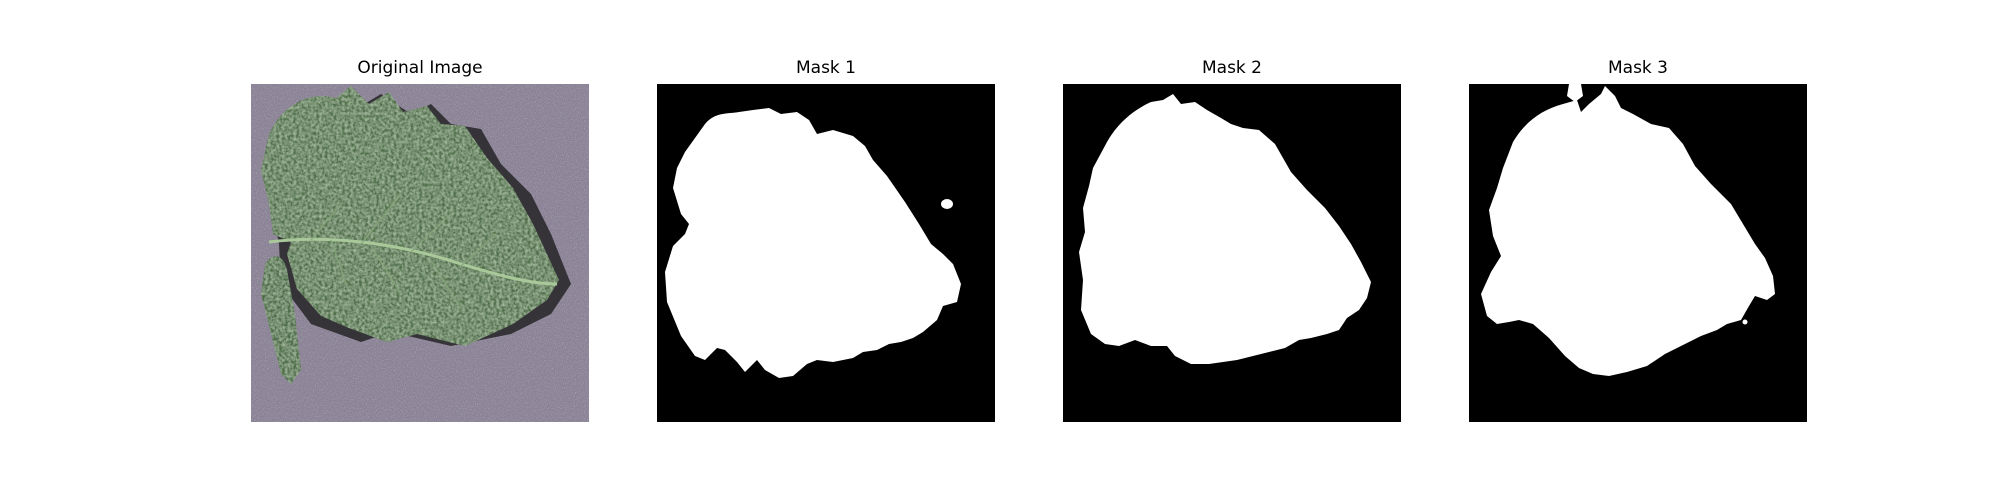  I want to click on leaf-body, so click(410, 216).